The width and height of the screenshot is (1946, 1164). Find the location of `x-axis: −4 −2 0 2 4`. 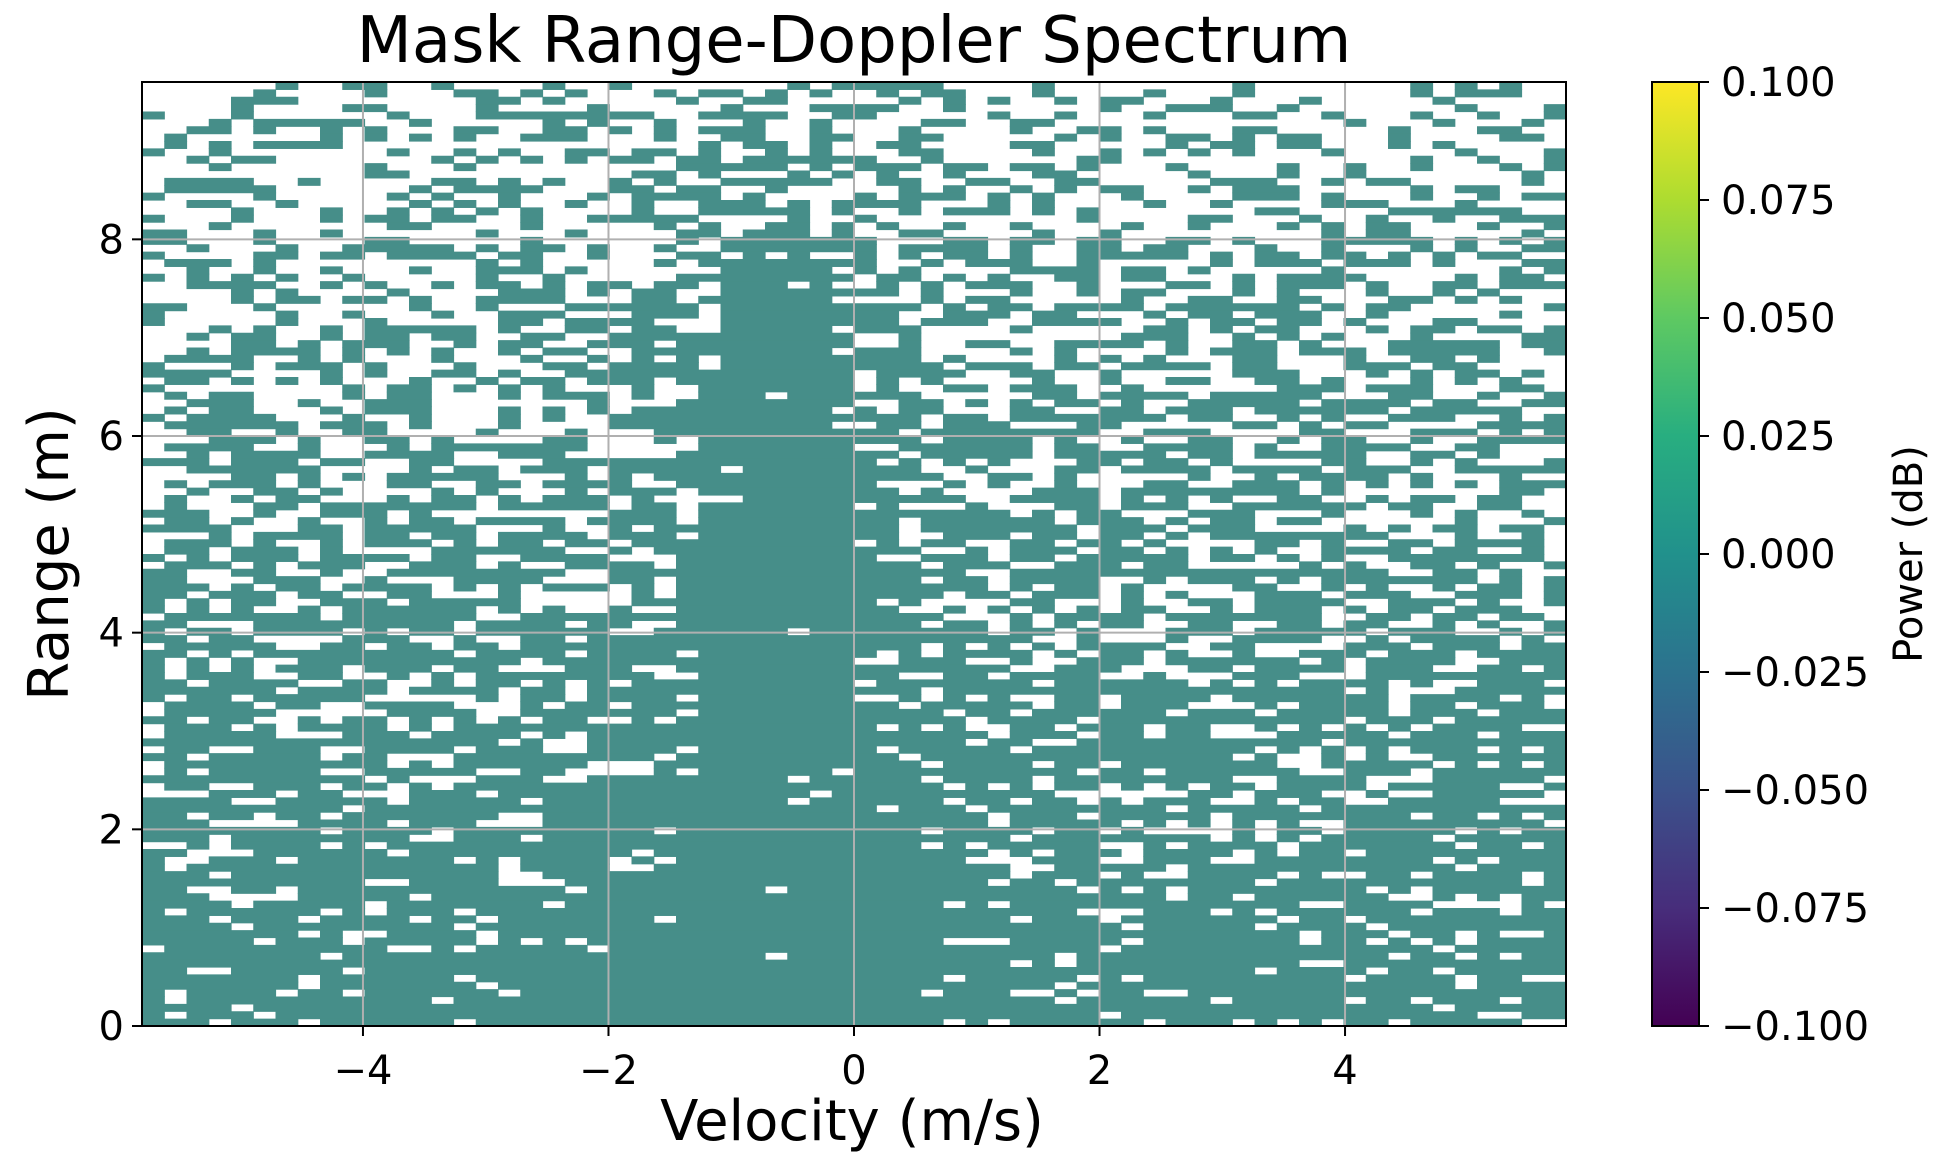

x-axis: −4 −2 0 2 4 is located at coordinates (845, 1060).